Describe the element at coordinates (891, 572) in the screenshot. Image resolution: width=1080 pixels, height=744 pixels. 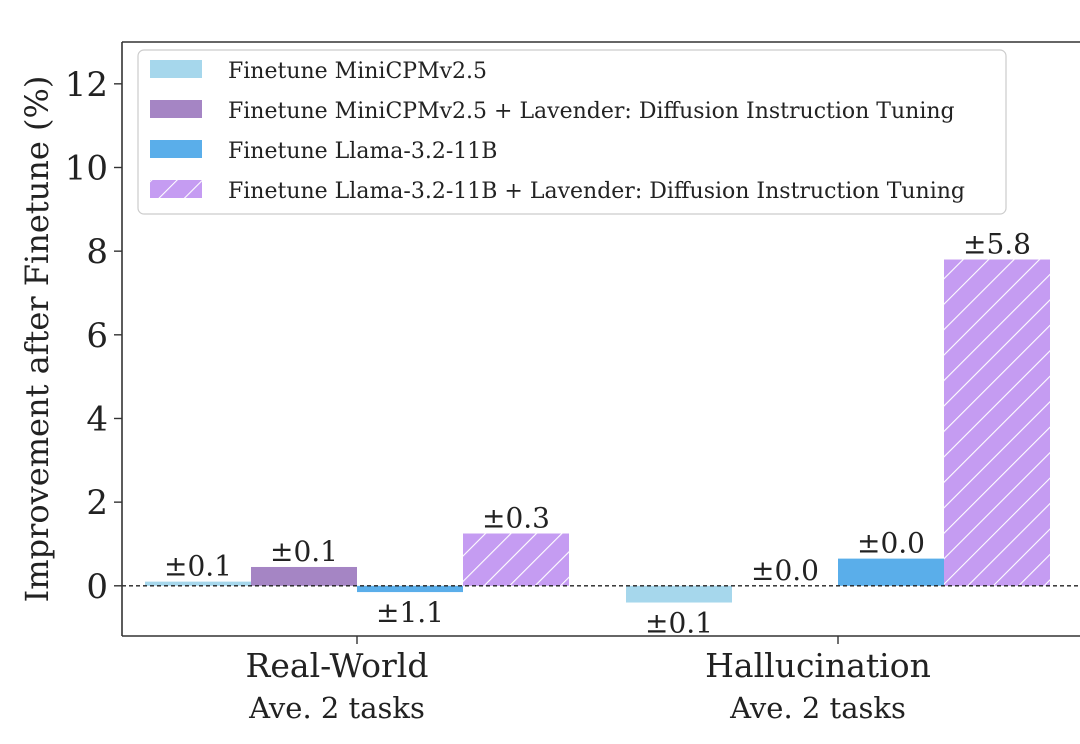
I see `bar-s2-c1` at that location.